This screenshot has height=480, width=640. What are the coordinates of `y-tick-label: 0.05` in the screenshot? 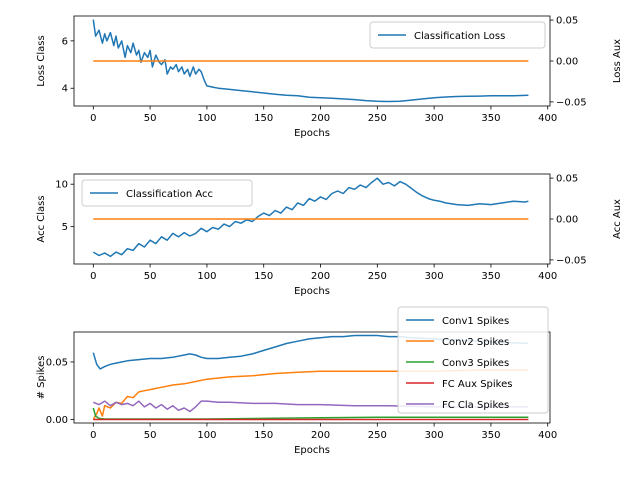 It's located at (57, 362).